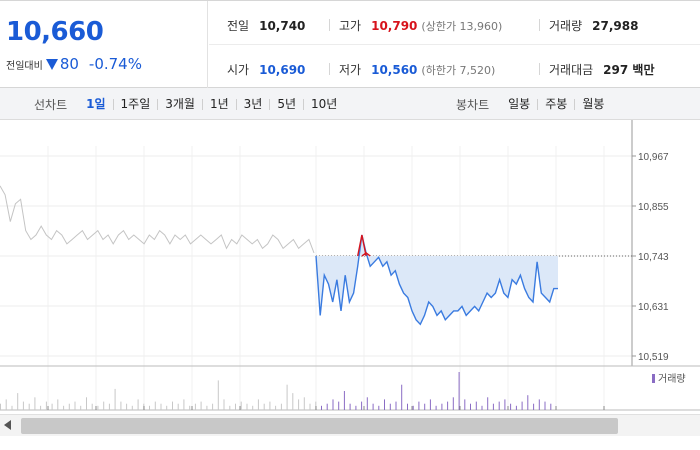 Image resolution: width=700 pixels, height=450 pixels. What do you see at coordinates (566, 26) in the screenshot?
I see `stat-label: 거래량` at bounding box center [566, 26].